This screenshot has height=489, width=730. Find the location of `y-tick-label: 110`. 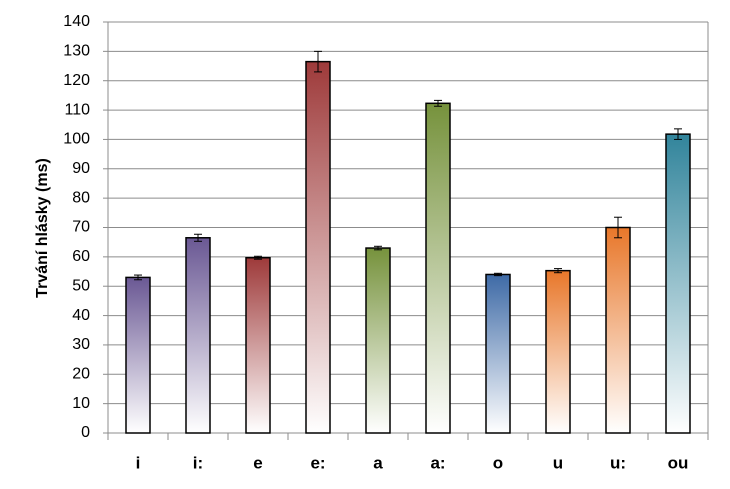

y-tick-label: 110 is located at coordinates (77, 109).